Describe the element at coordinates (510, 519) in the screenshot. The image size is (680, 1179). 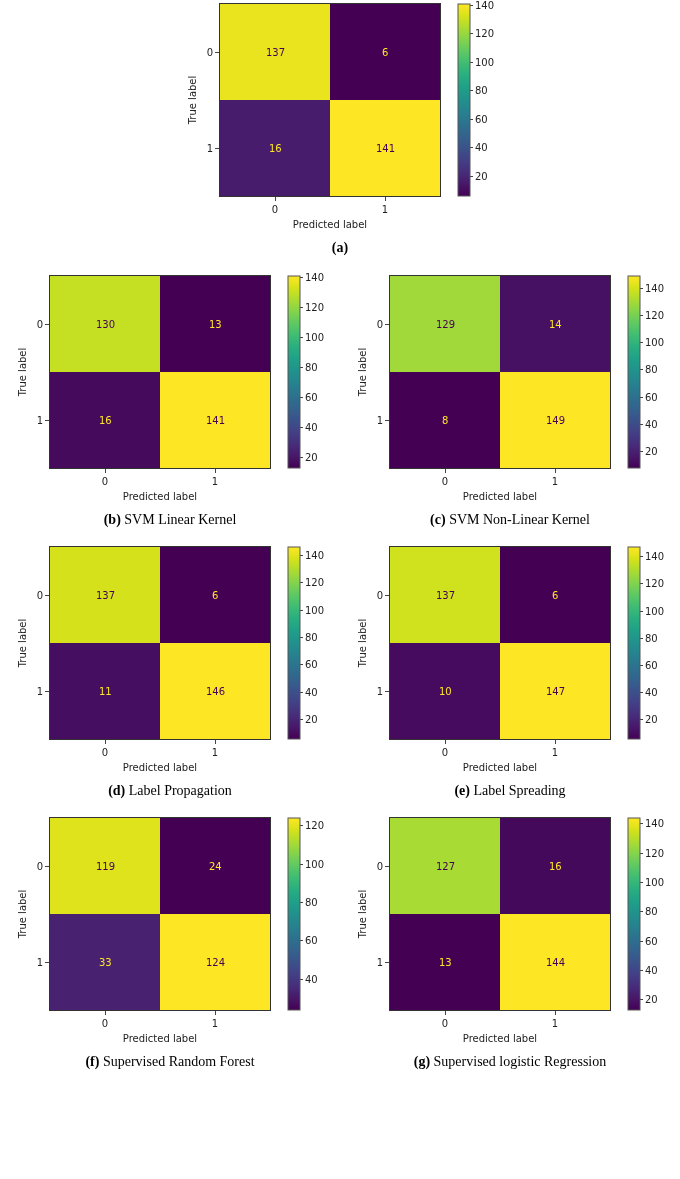
I see `text: (c) SVM Non-Linear Kernel` at that location.